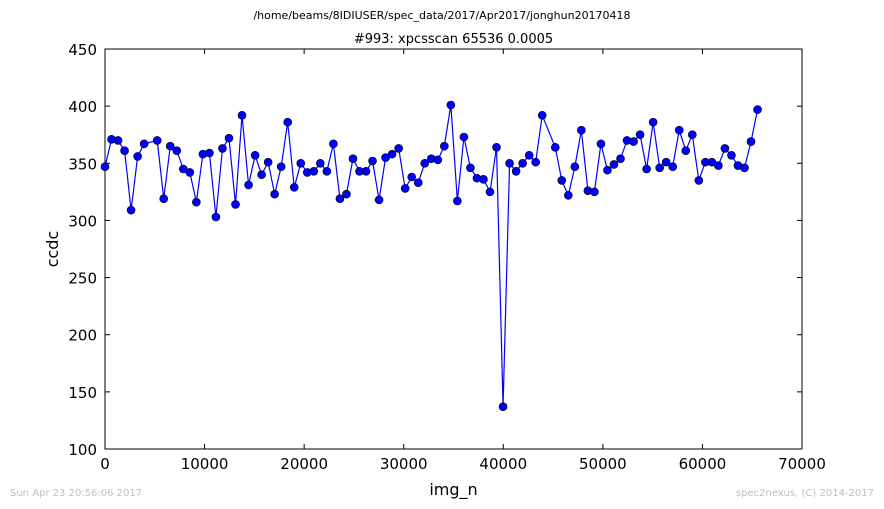 The height and width of the screenshot is (509, 884). What do you see at coordinates (76, 493) in the screenshot?
I see `footer-timestamp: Sun Apr 23 20:56:06 2017` at bounding box center [76, 493].